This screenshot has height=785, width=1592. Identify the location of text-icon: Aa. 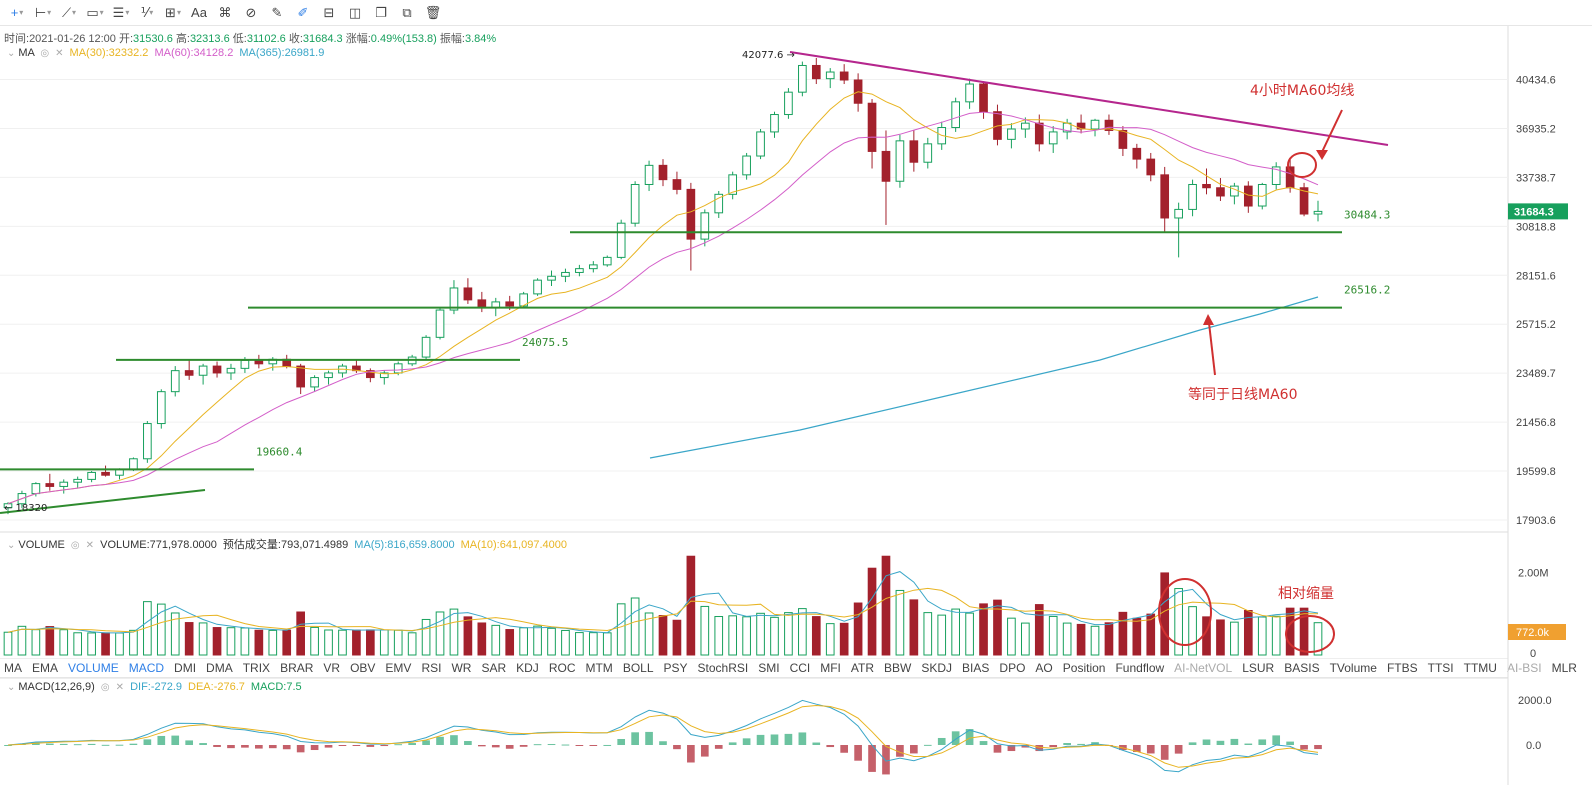
(199, 12).